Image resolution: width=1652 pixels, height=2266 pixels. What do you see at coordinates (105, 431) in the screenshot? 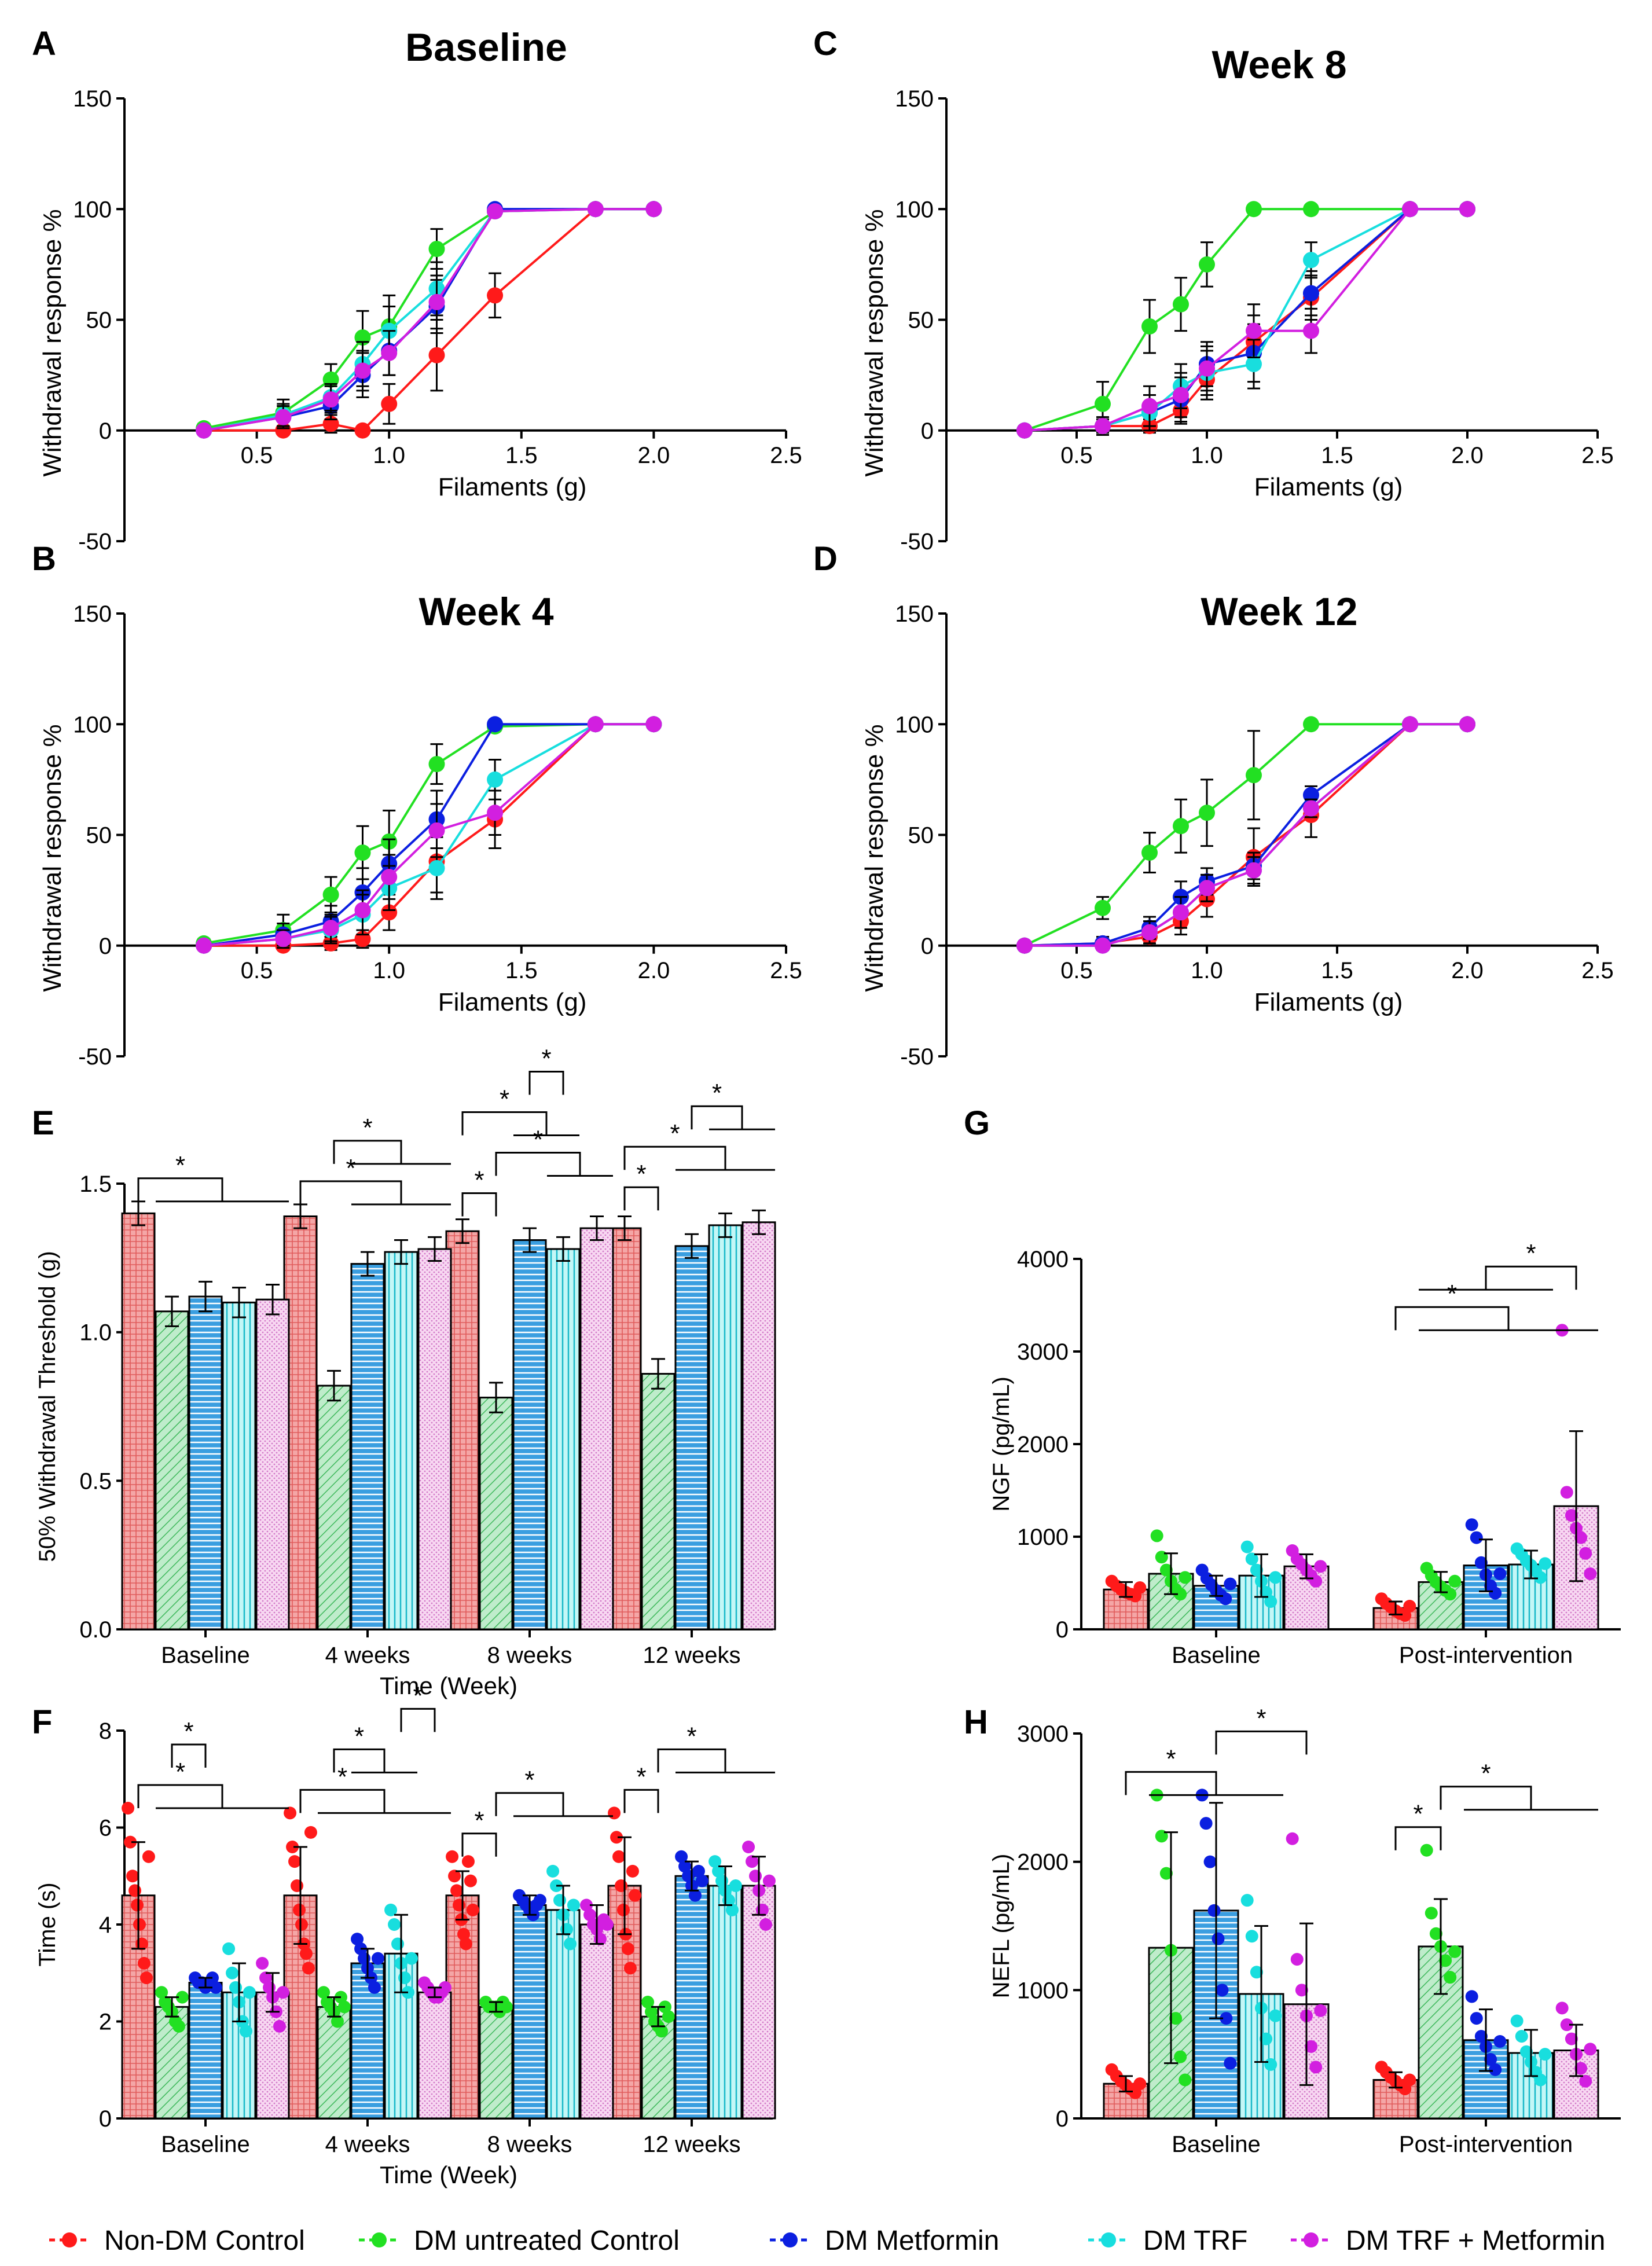
I see `y-tick-label: 0` at bounding box center [105, 431].